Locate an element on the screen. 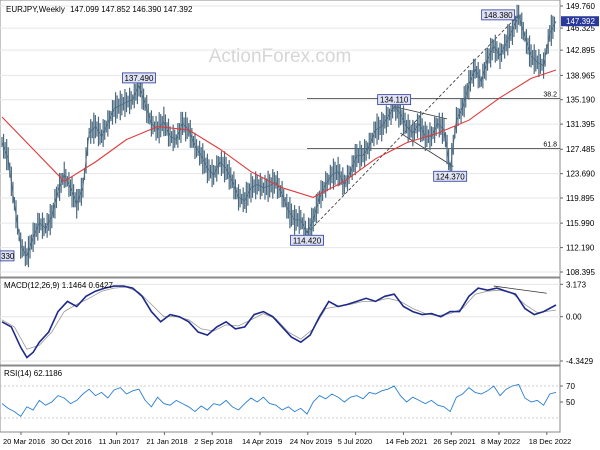  current-price-box is located at coordinates (580, 21).